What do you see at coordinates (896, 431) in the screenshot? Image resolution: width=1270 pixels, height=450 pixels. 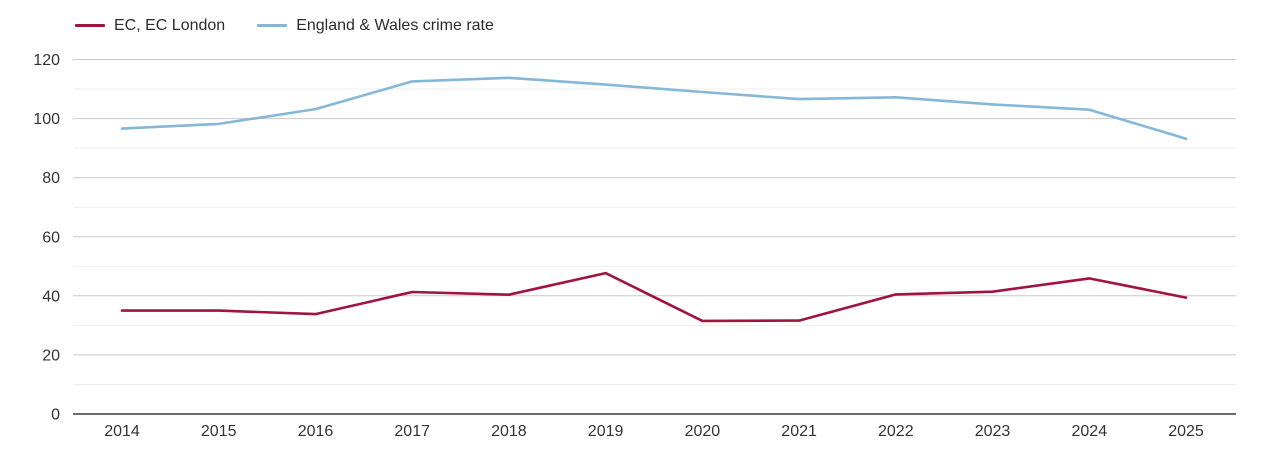 I see `x-tick-label: 2022` at bounding box center [896, 431].